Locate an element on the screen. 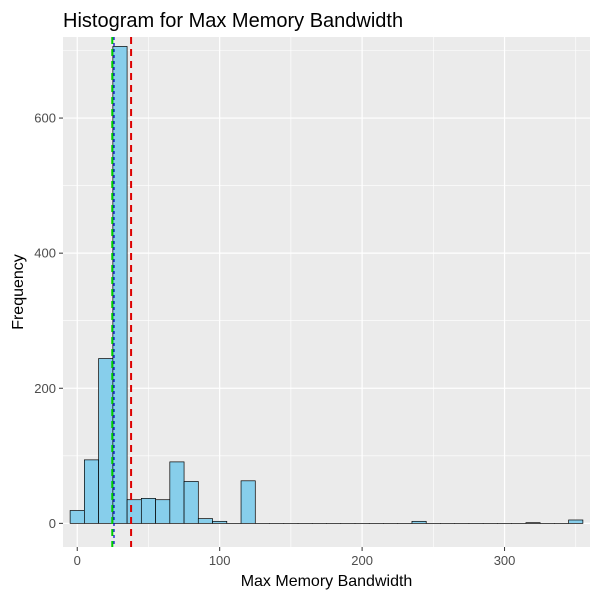  y-tick-label: 0 is located at coordinates (52, 523).